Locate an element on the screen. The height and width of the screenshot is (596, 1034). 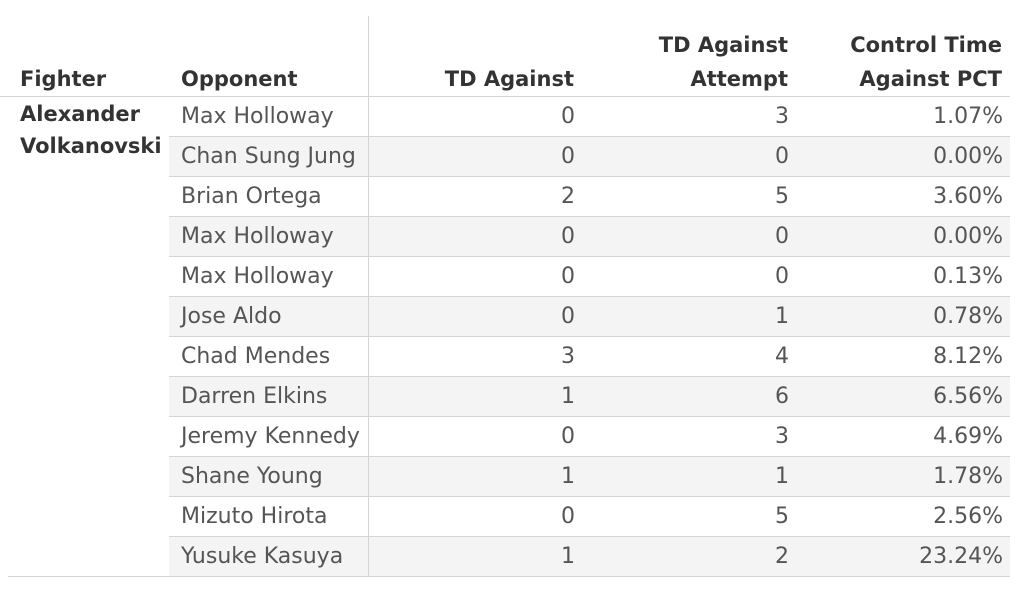
header-td-against: TD Against is located at coordinates (509, 79).